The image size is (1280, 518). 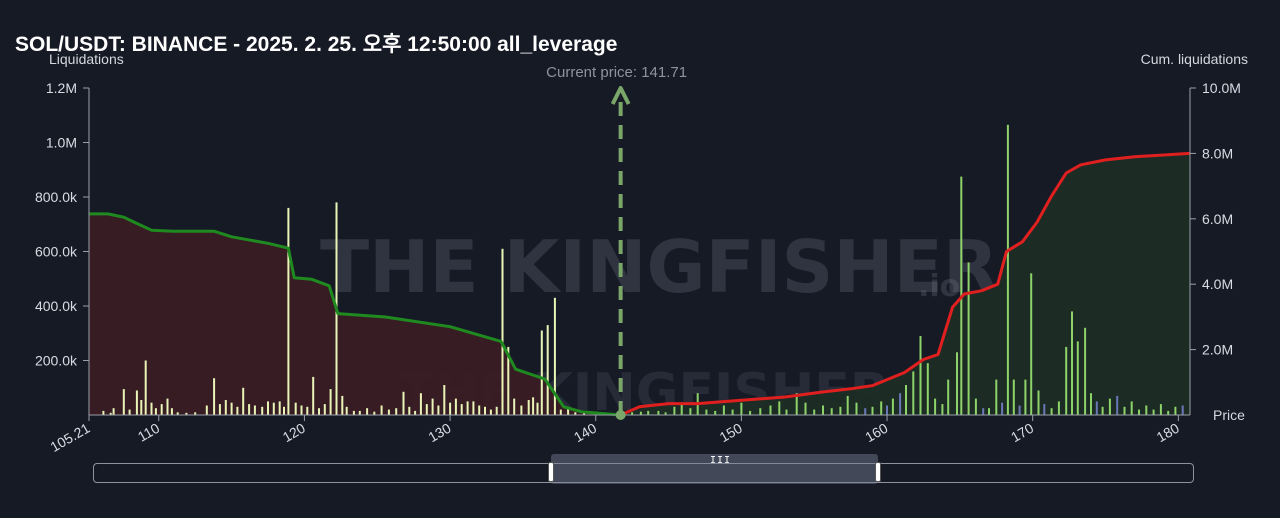 What do you see at coordinates (939, 286) in the screenshot?
I see `watermark-suffix: .io` at bounding box center [939, 286].